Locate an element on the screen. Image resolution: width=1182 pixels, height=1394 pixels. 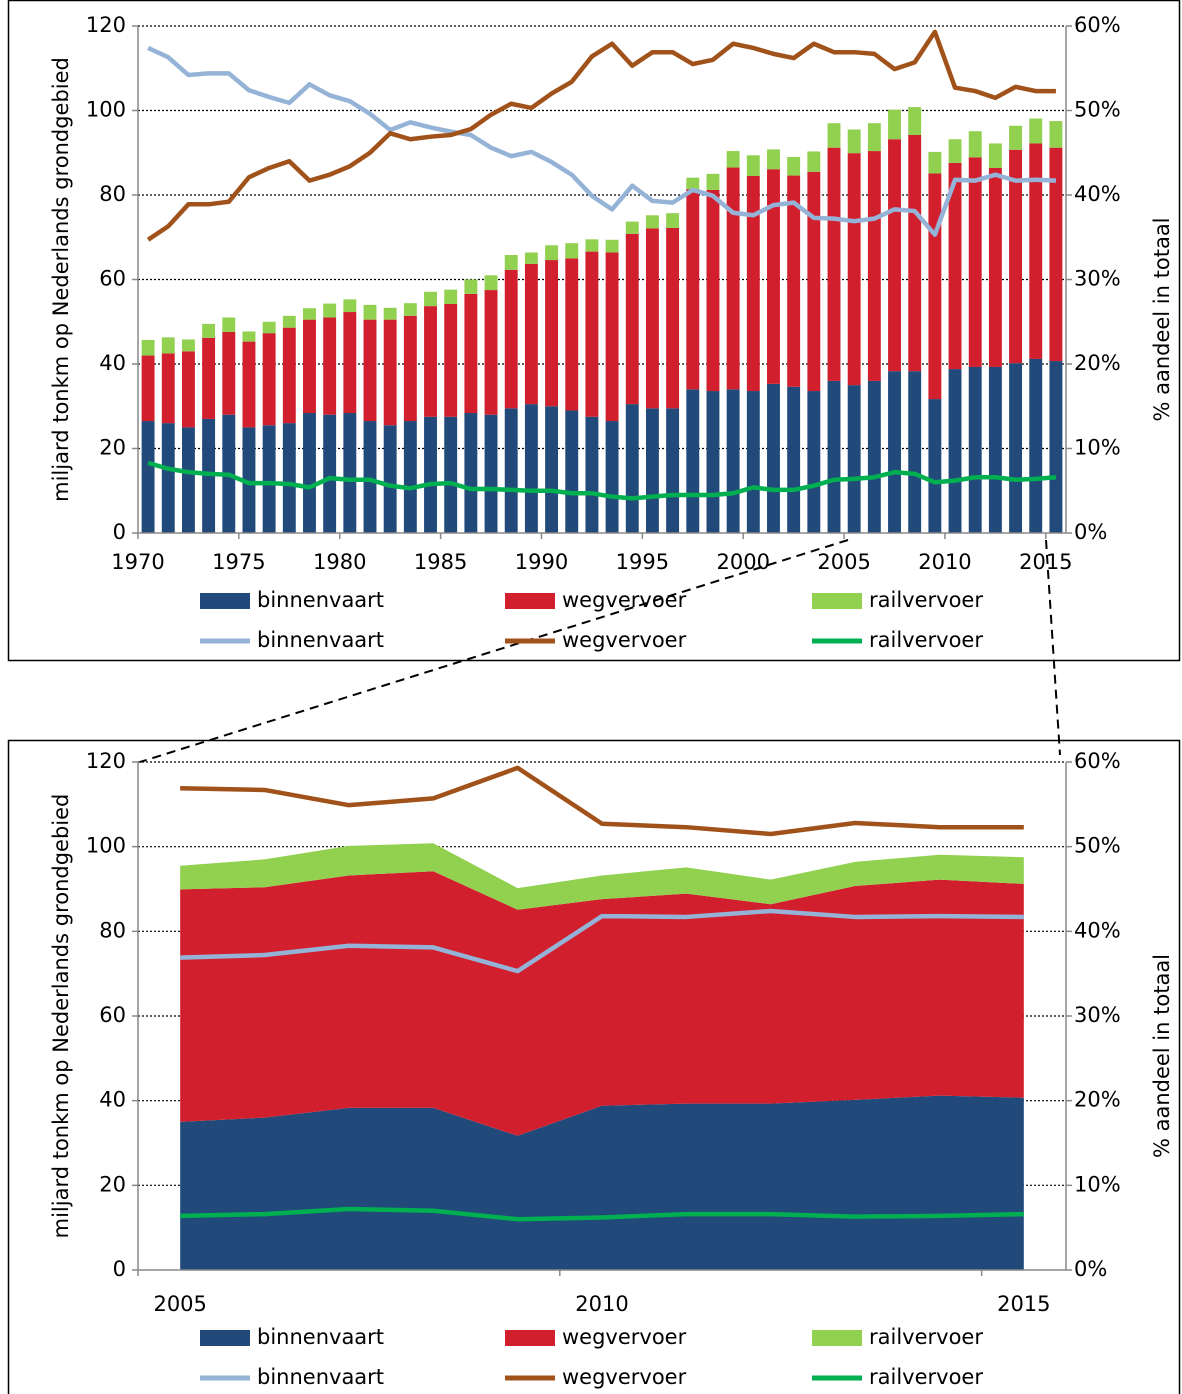
y2-tick-label: 30% is located at coordinates (1097, 1015).